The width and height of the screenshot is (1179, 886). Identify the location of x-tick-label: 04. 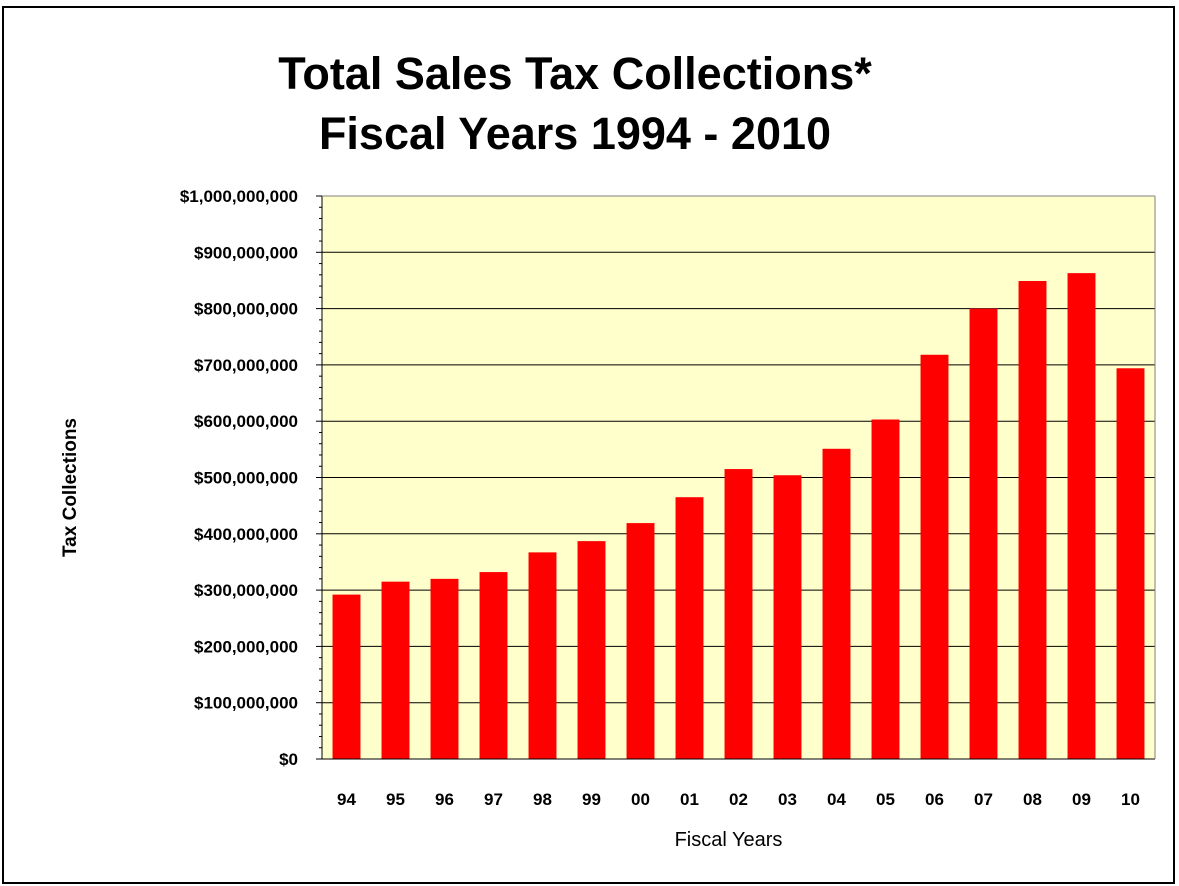
(836, 799).